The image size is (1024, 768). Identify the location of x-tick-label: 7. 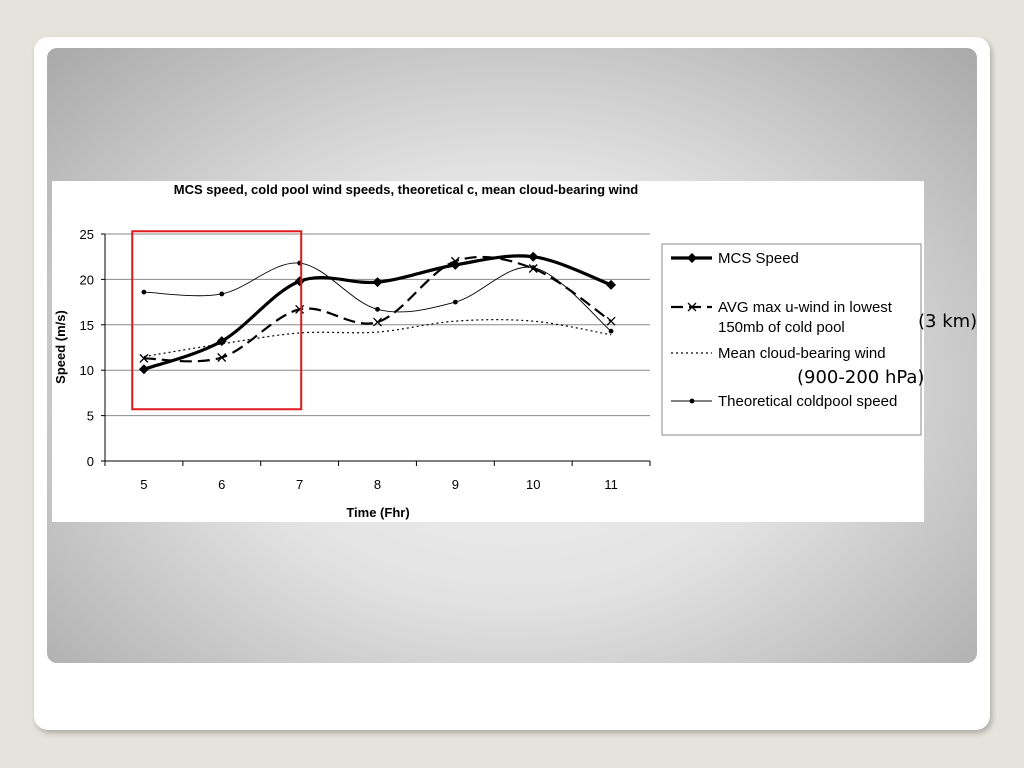
(299, 484).